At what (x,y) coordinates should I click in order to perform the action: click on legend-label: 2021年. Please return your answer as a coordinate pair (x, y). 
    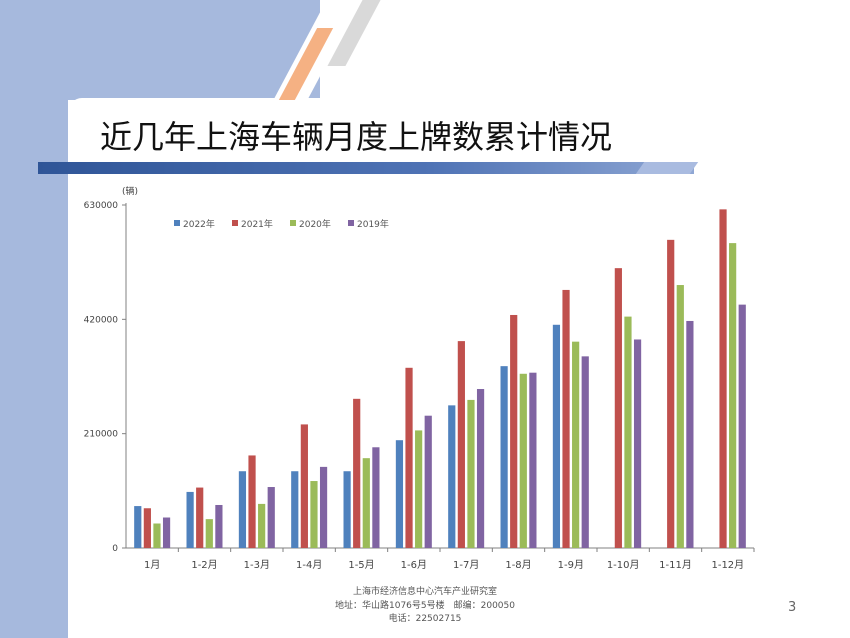
    Looking at the image, I should click on (257, 224).